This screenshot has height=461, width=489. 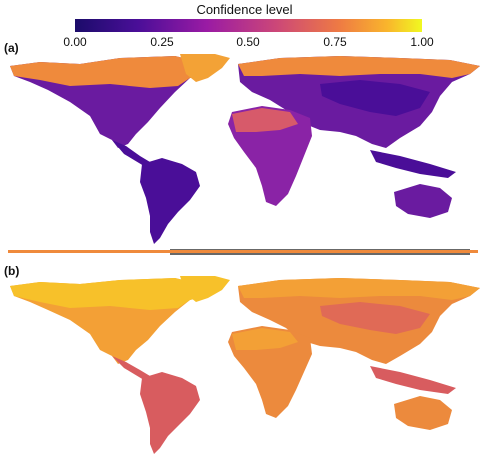 What do you see at coordinates (248, 42) in the screenshot?
I see `tick-label: 0.50` at bounding box center [248, 42].